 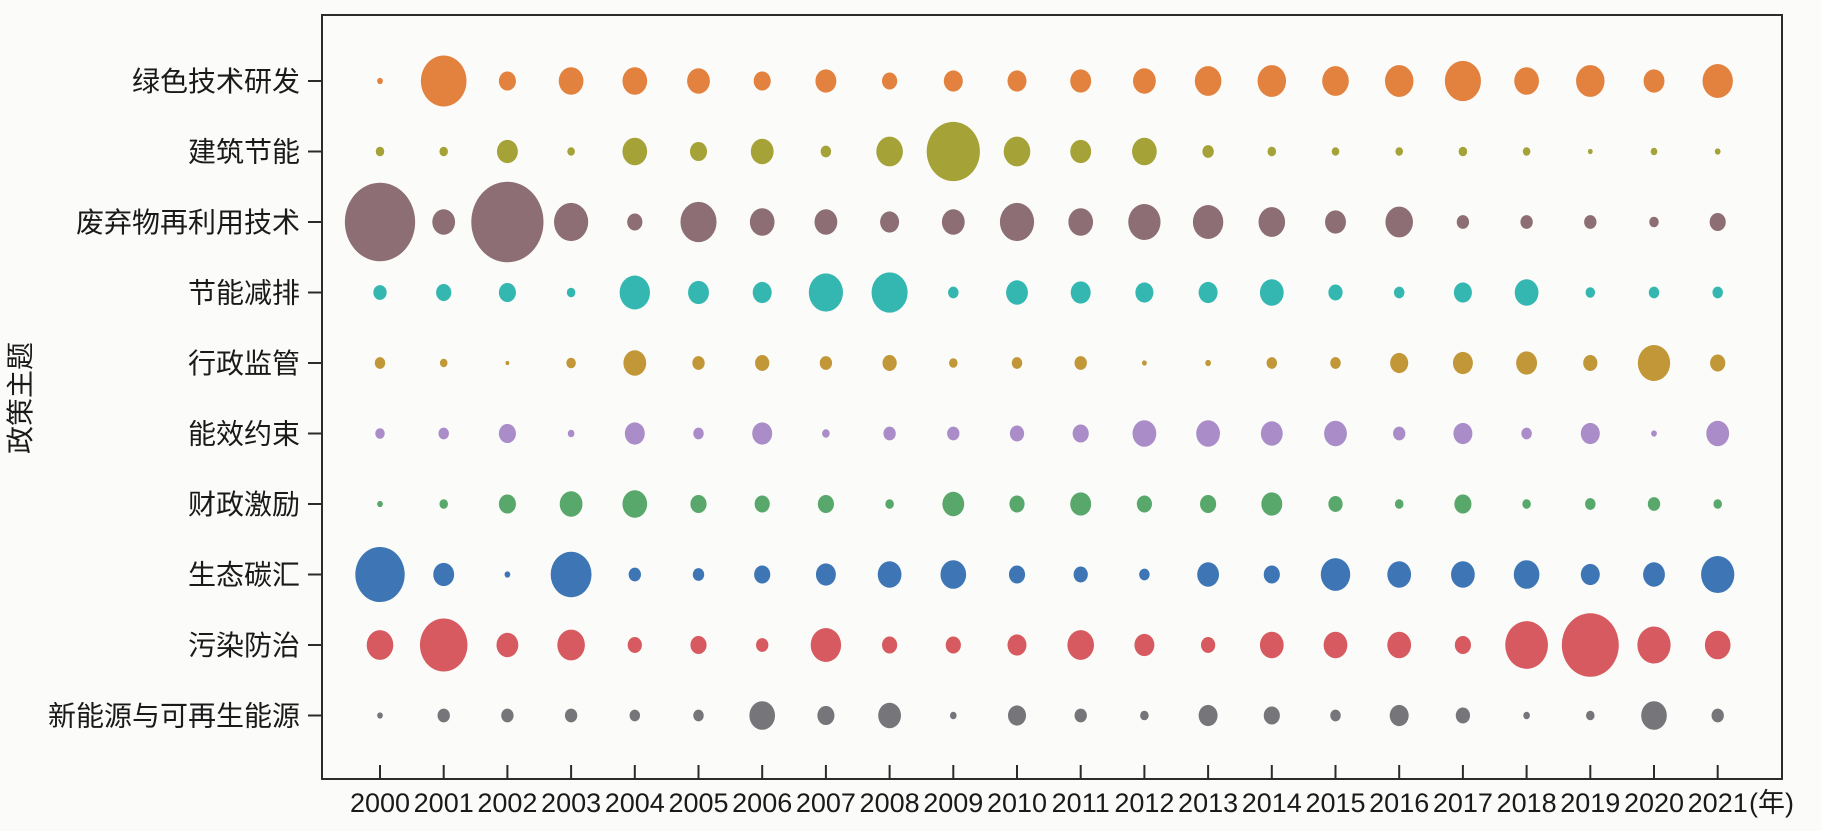 What do you see at coordinates (507, 803) in the screenshot?
I see `x-year-label: 2002` at bounding box center [507, 803].